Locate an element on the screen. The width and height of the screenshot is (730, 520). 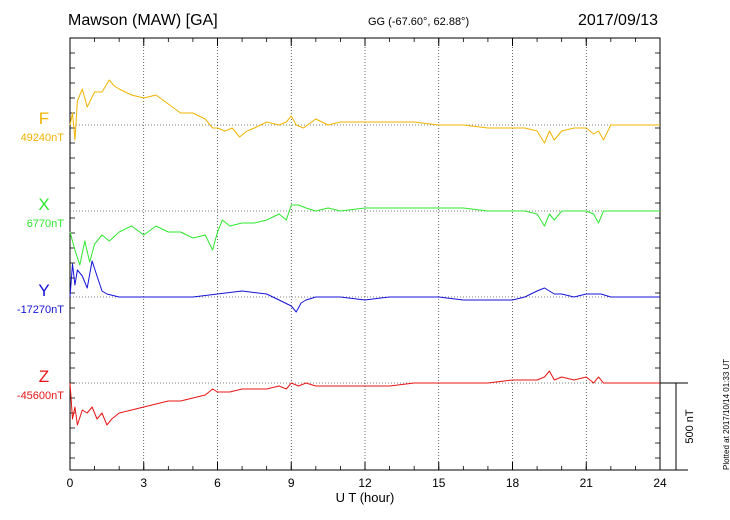
x-tick-label: 9 is located at coordinates (291, 483).